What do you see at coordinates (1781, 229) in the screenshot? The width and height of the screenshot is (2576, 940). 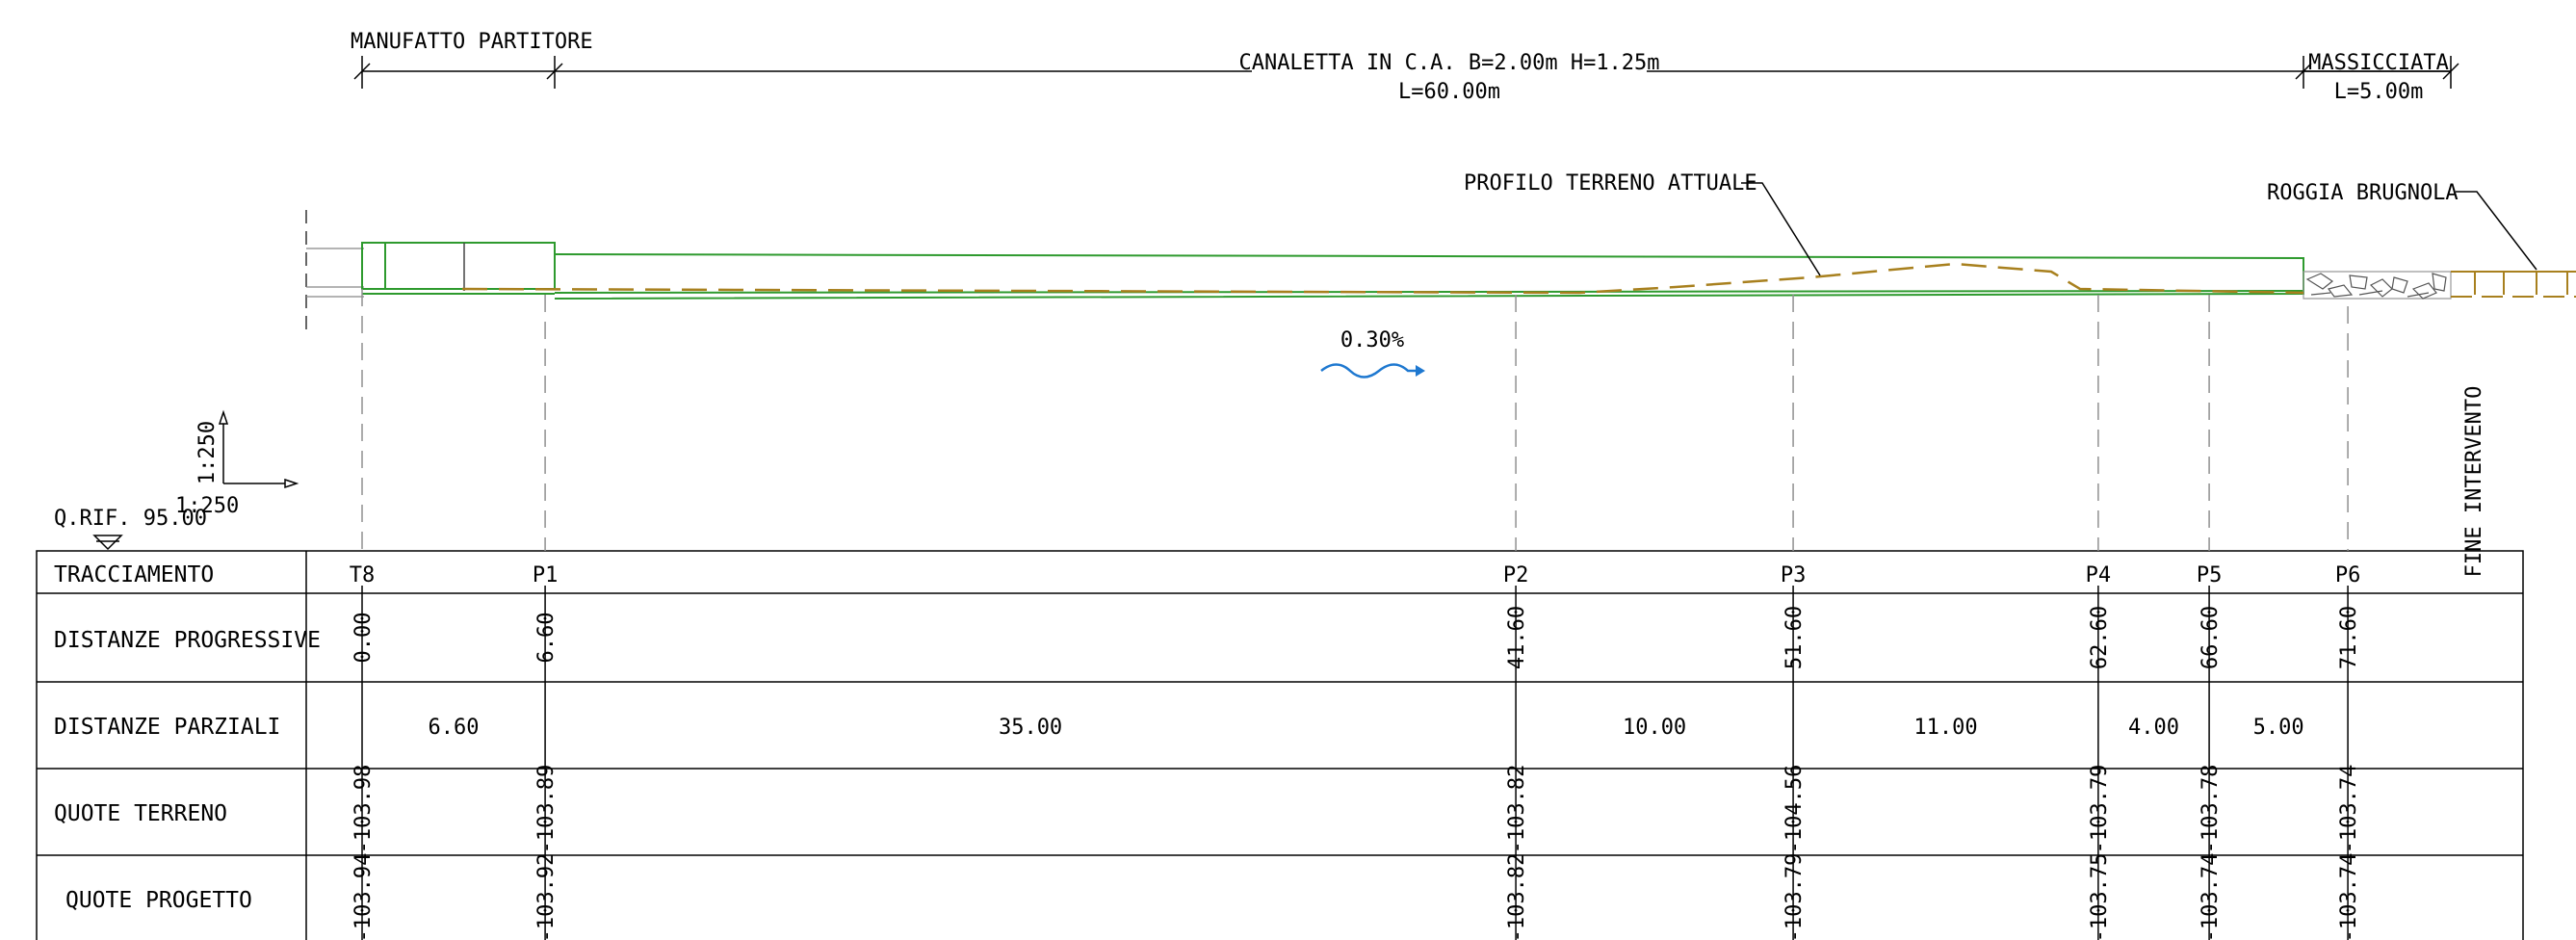 I see `profilo-leader` at bounding box center [1781, 229].